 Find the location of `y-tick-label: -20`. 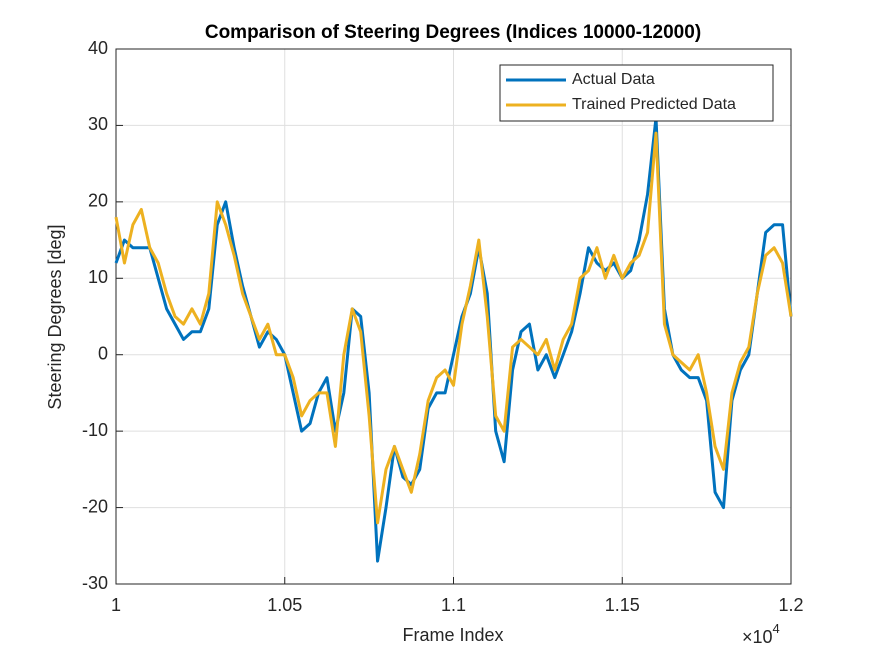

y-tick-label: -20 is located at coordinates (95, 506).